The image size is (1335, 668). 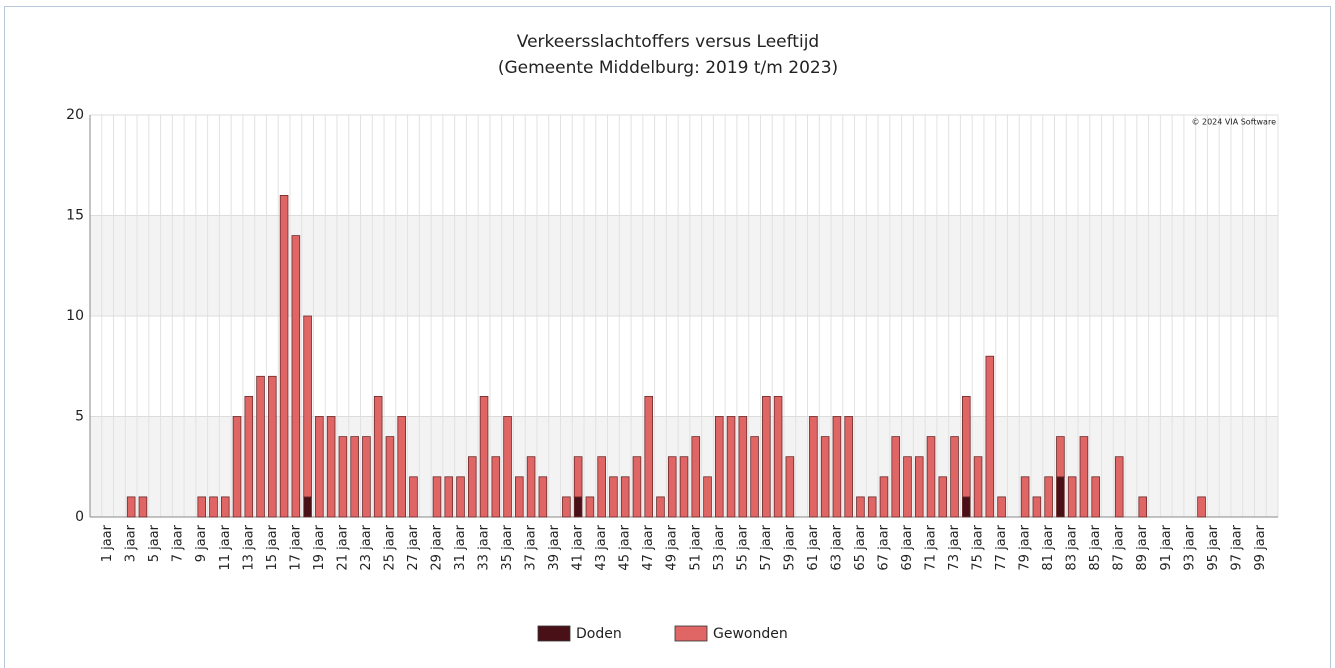 I want to click on y-tick-label: 0, so click(x=79, y=517).